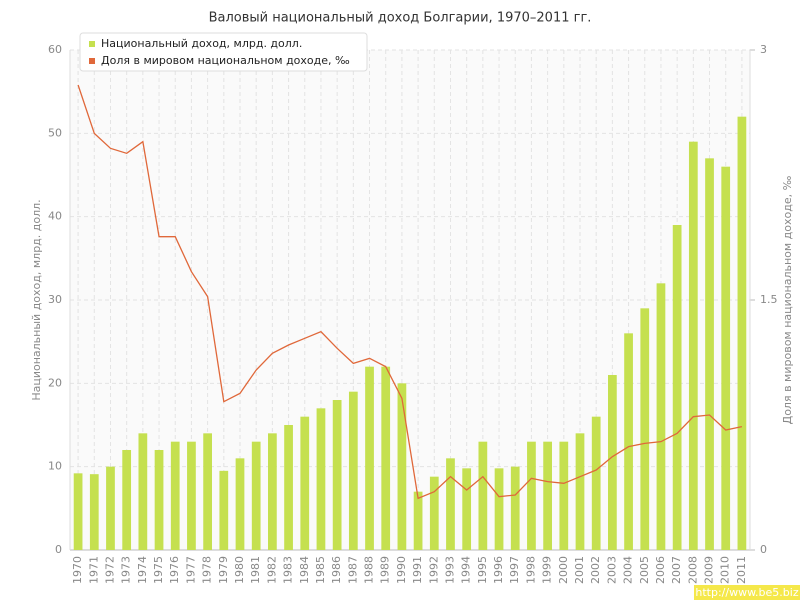 The image size is (800, 604). I want to click on y-tick-label: 50, so click(55, 132).